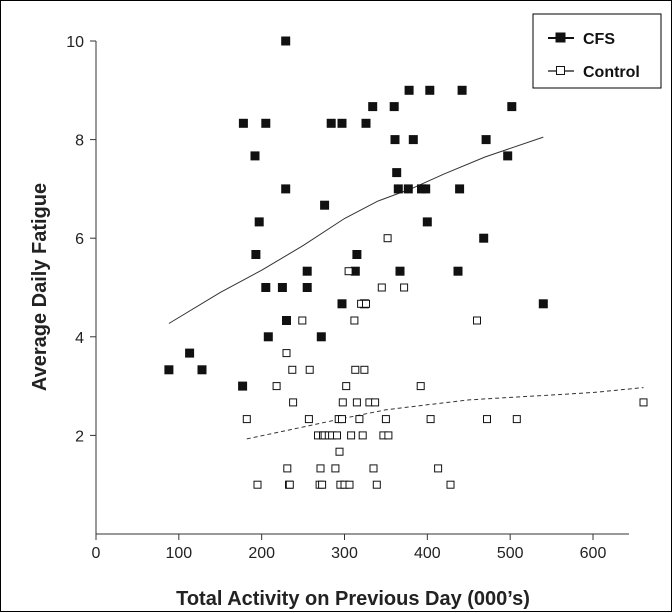 The image size is (672, 613). What do you see at coordinates (79, 239) in the screenshot?
I see `y-tick-label: 6` at bounding box center [79, 239].